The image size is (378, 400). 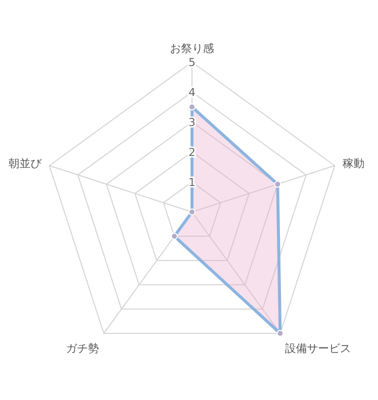 What do you see at coordinates (192, 48) in the screenshot?
I see `spoke-label: お祭り感` at bounding box center [192, 48].